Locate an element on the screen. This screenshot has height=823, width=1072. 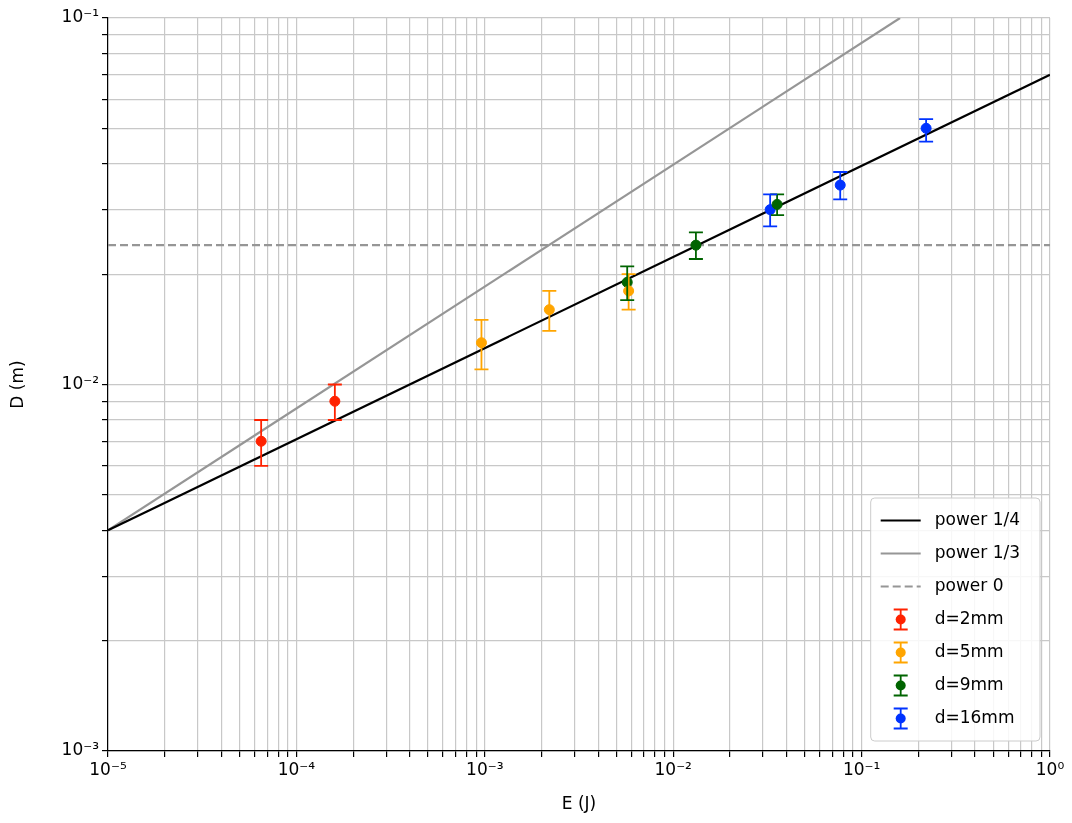
x-axis-title: E (J) is located at coordinates (579, 803).